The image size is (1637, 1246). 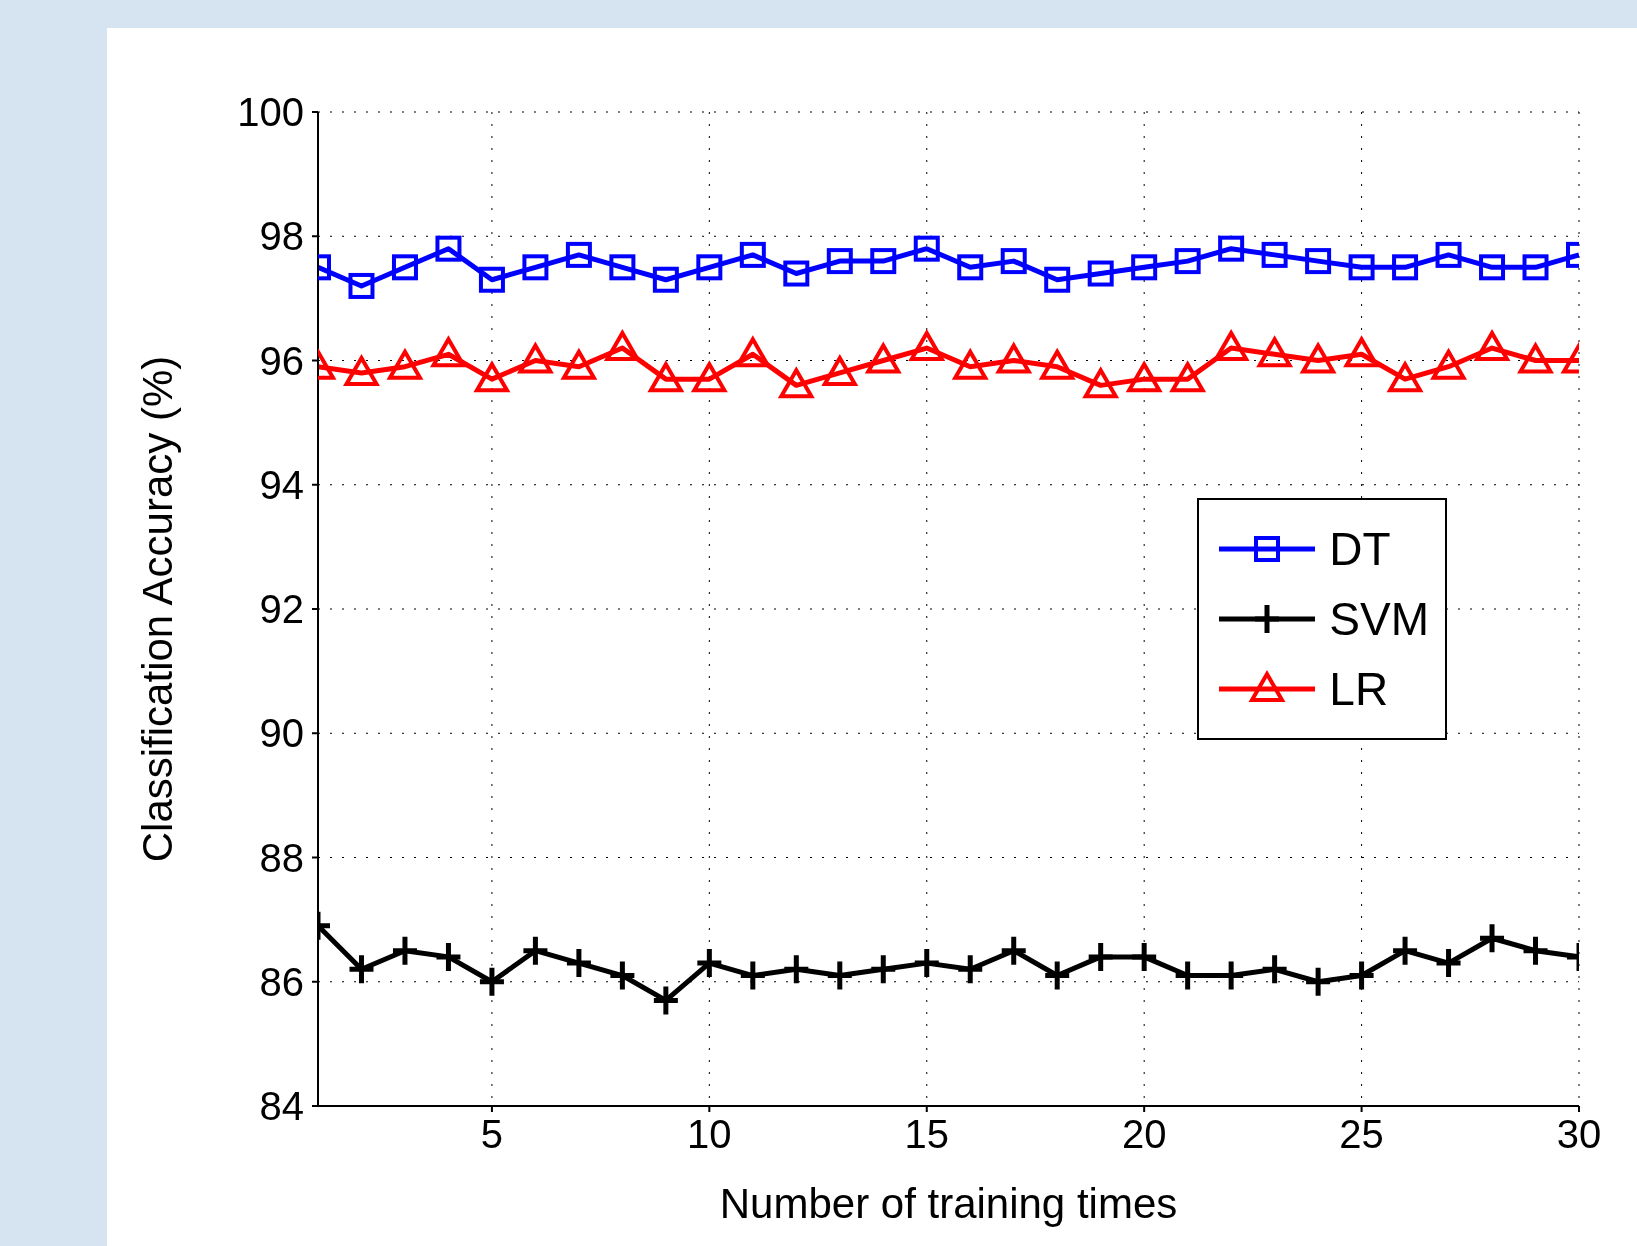 I want to click on legend-label: LR, so click(x=1359, y=689).